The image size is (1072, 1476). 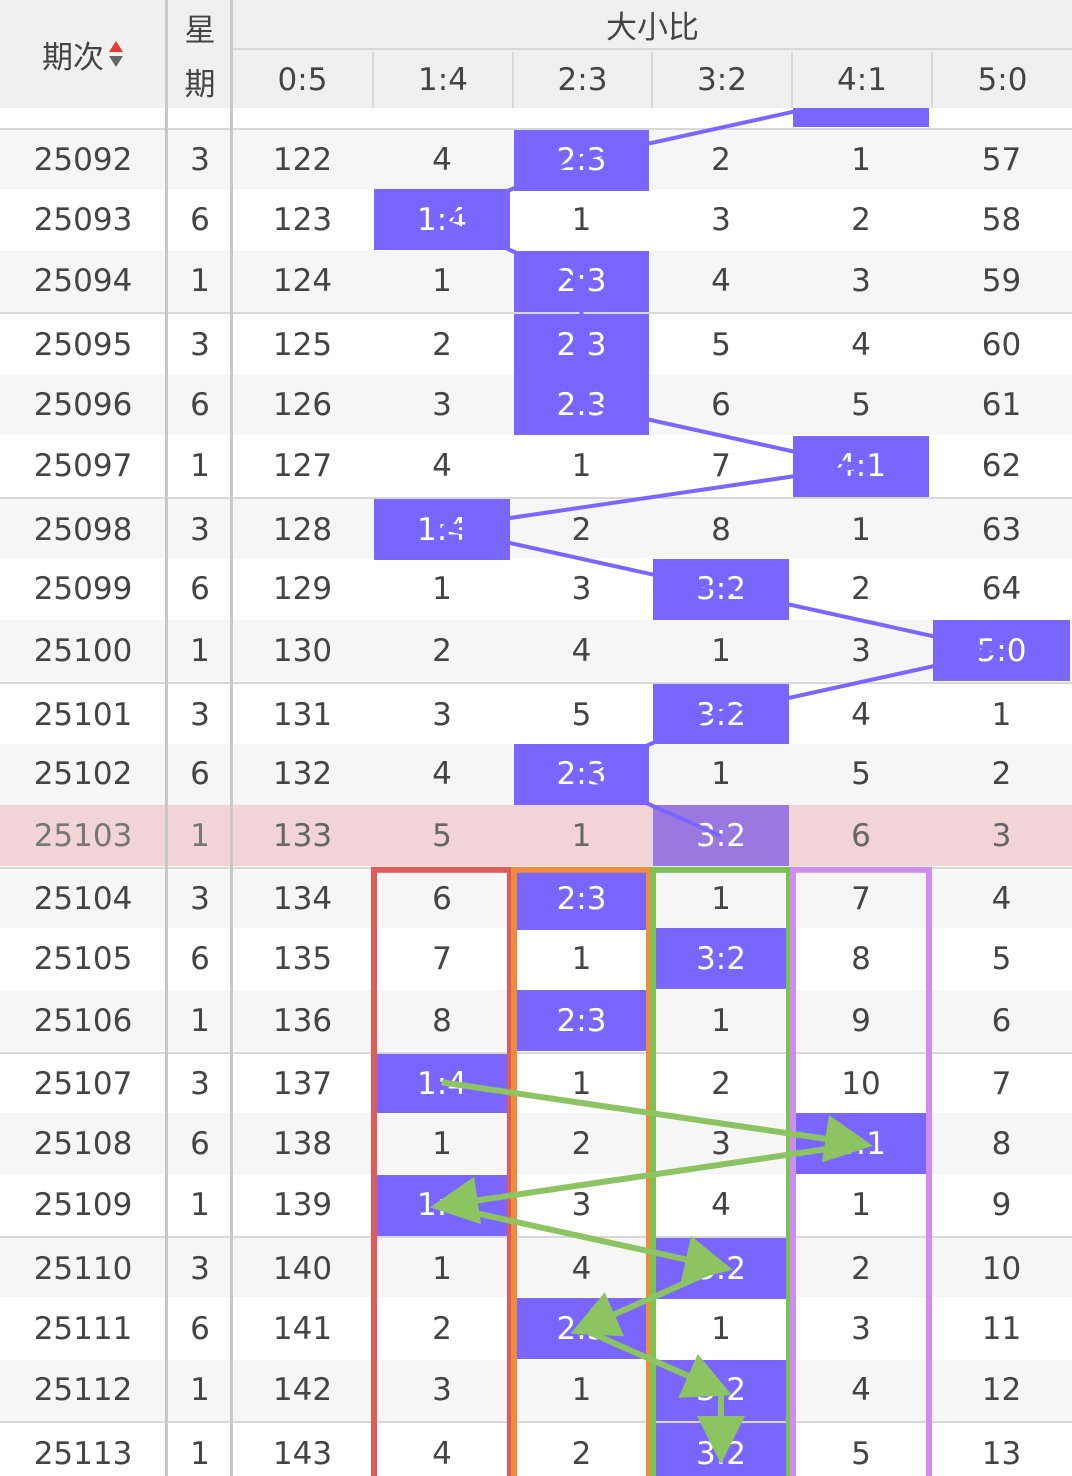 I want to click on sort-icon, so click(x=116, y=54).